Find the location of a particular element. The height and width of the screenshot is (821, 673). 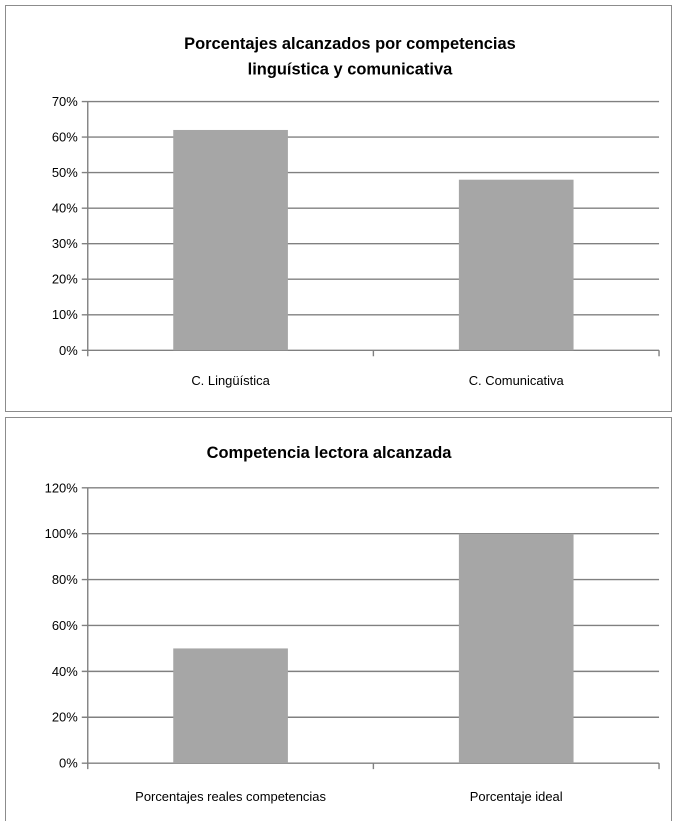

category-label: Porcentajes reales competencias is located at coordinates (230, 796).